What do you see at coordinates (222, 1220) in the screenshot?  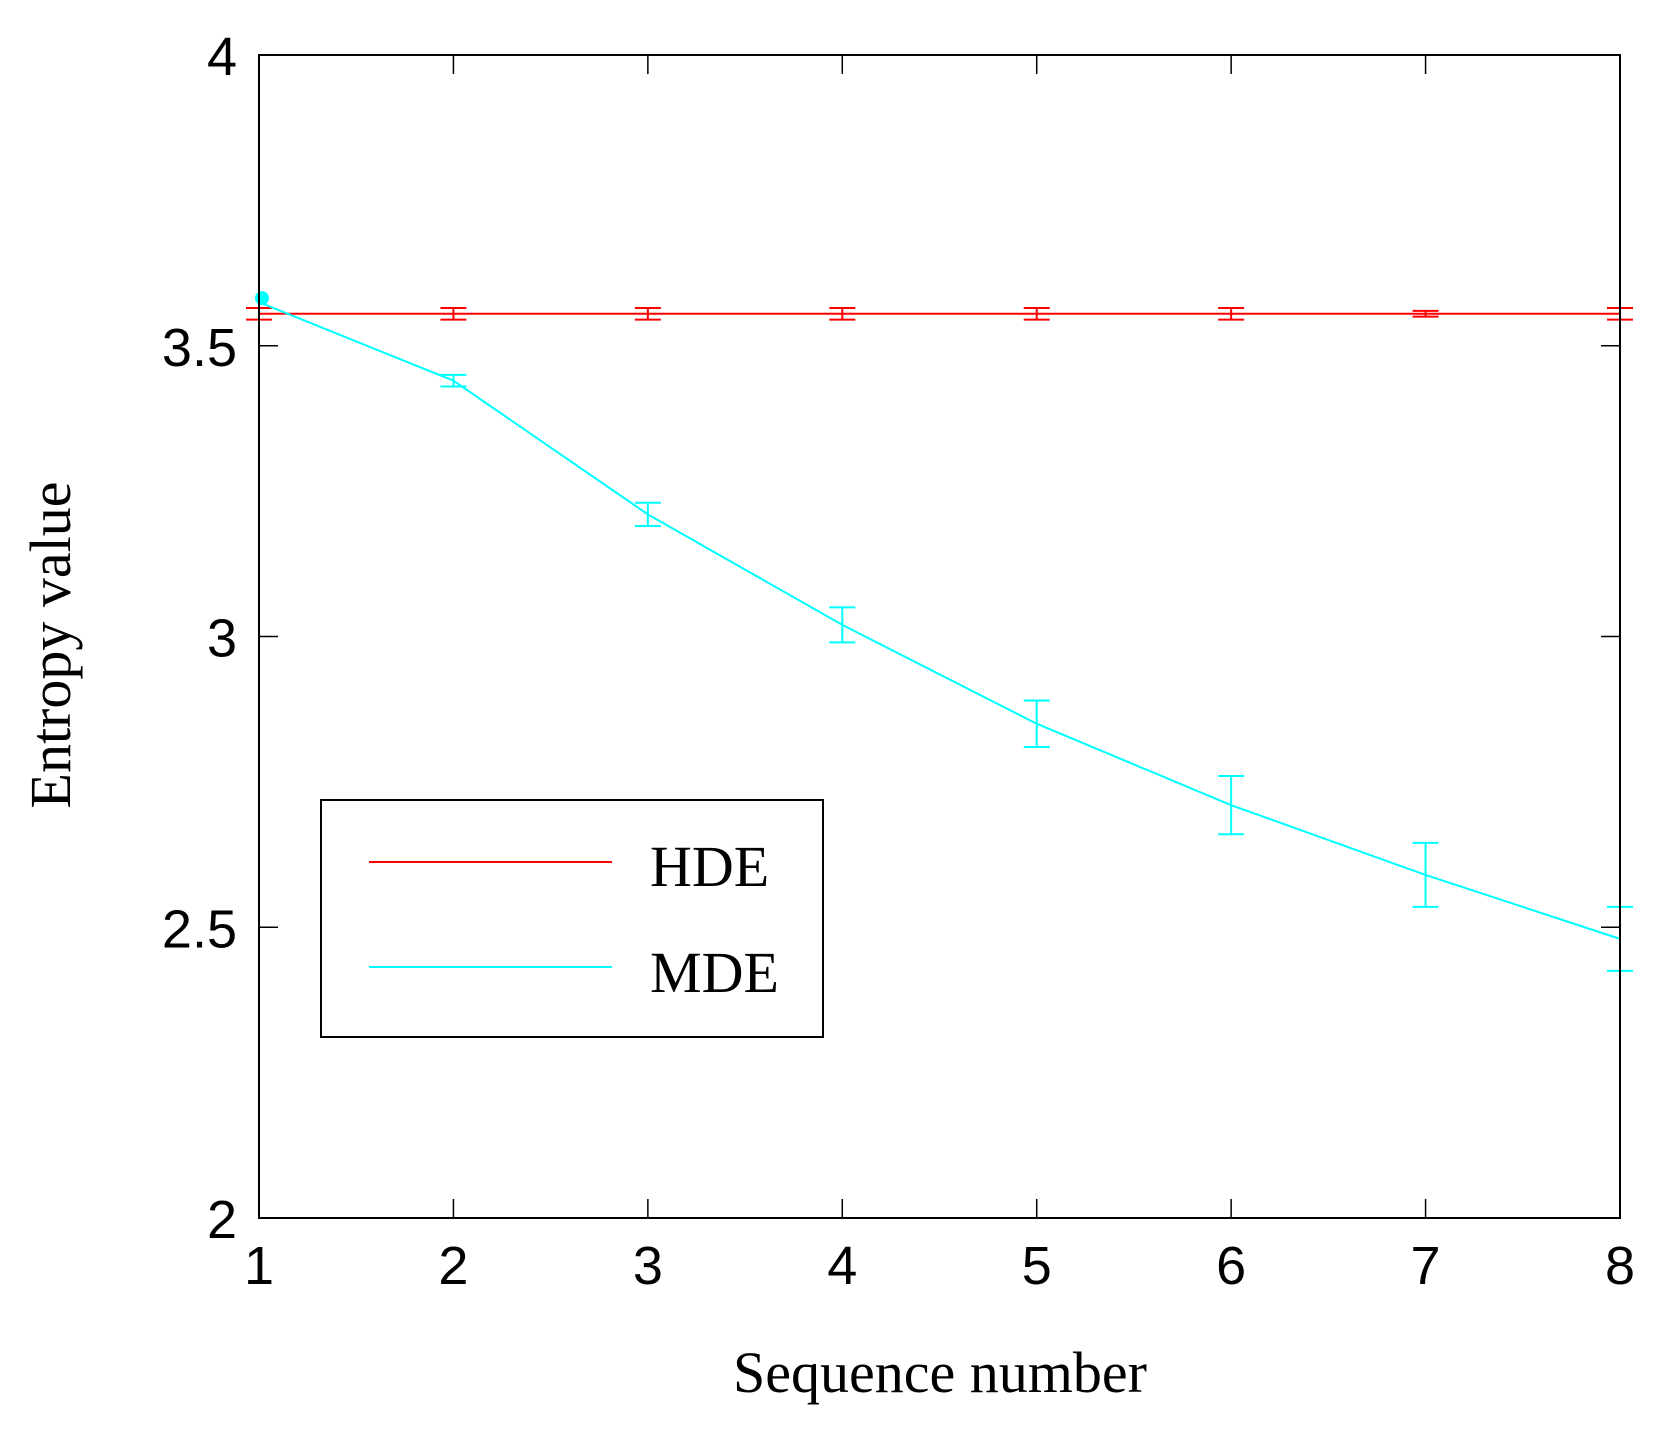 I see `y-tick-label: 2` at bounding box center [222, 1220].